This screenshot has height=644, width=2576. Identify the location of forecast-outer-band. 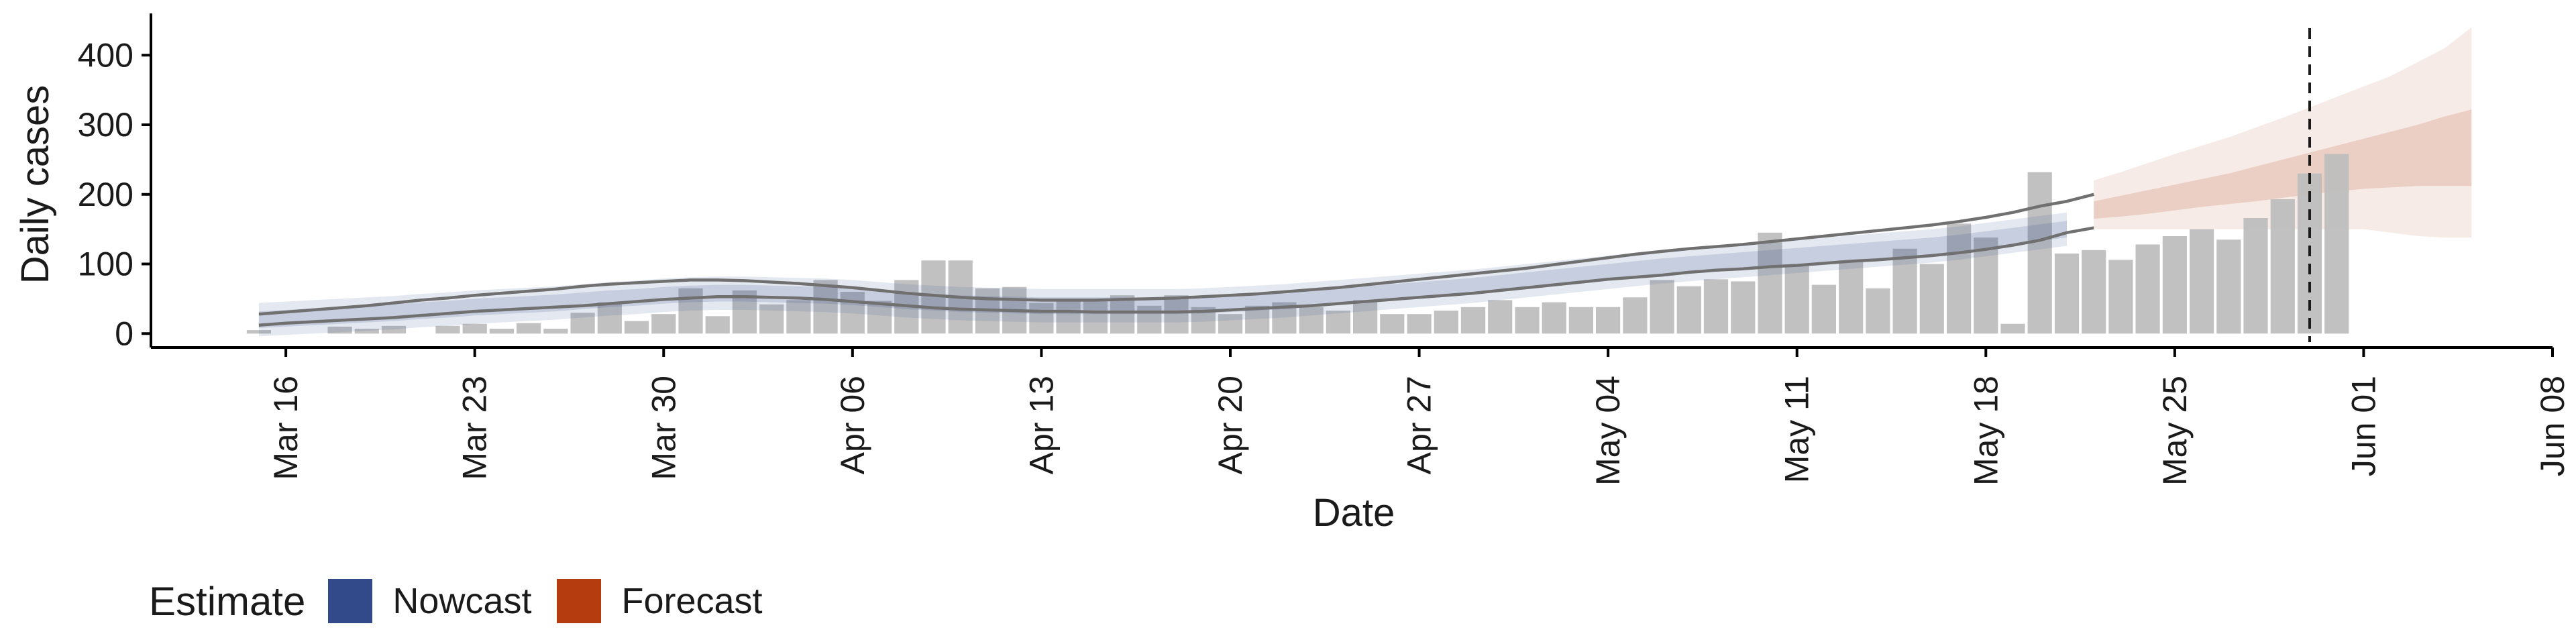
(2283, 132).